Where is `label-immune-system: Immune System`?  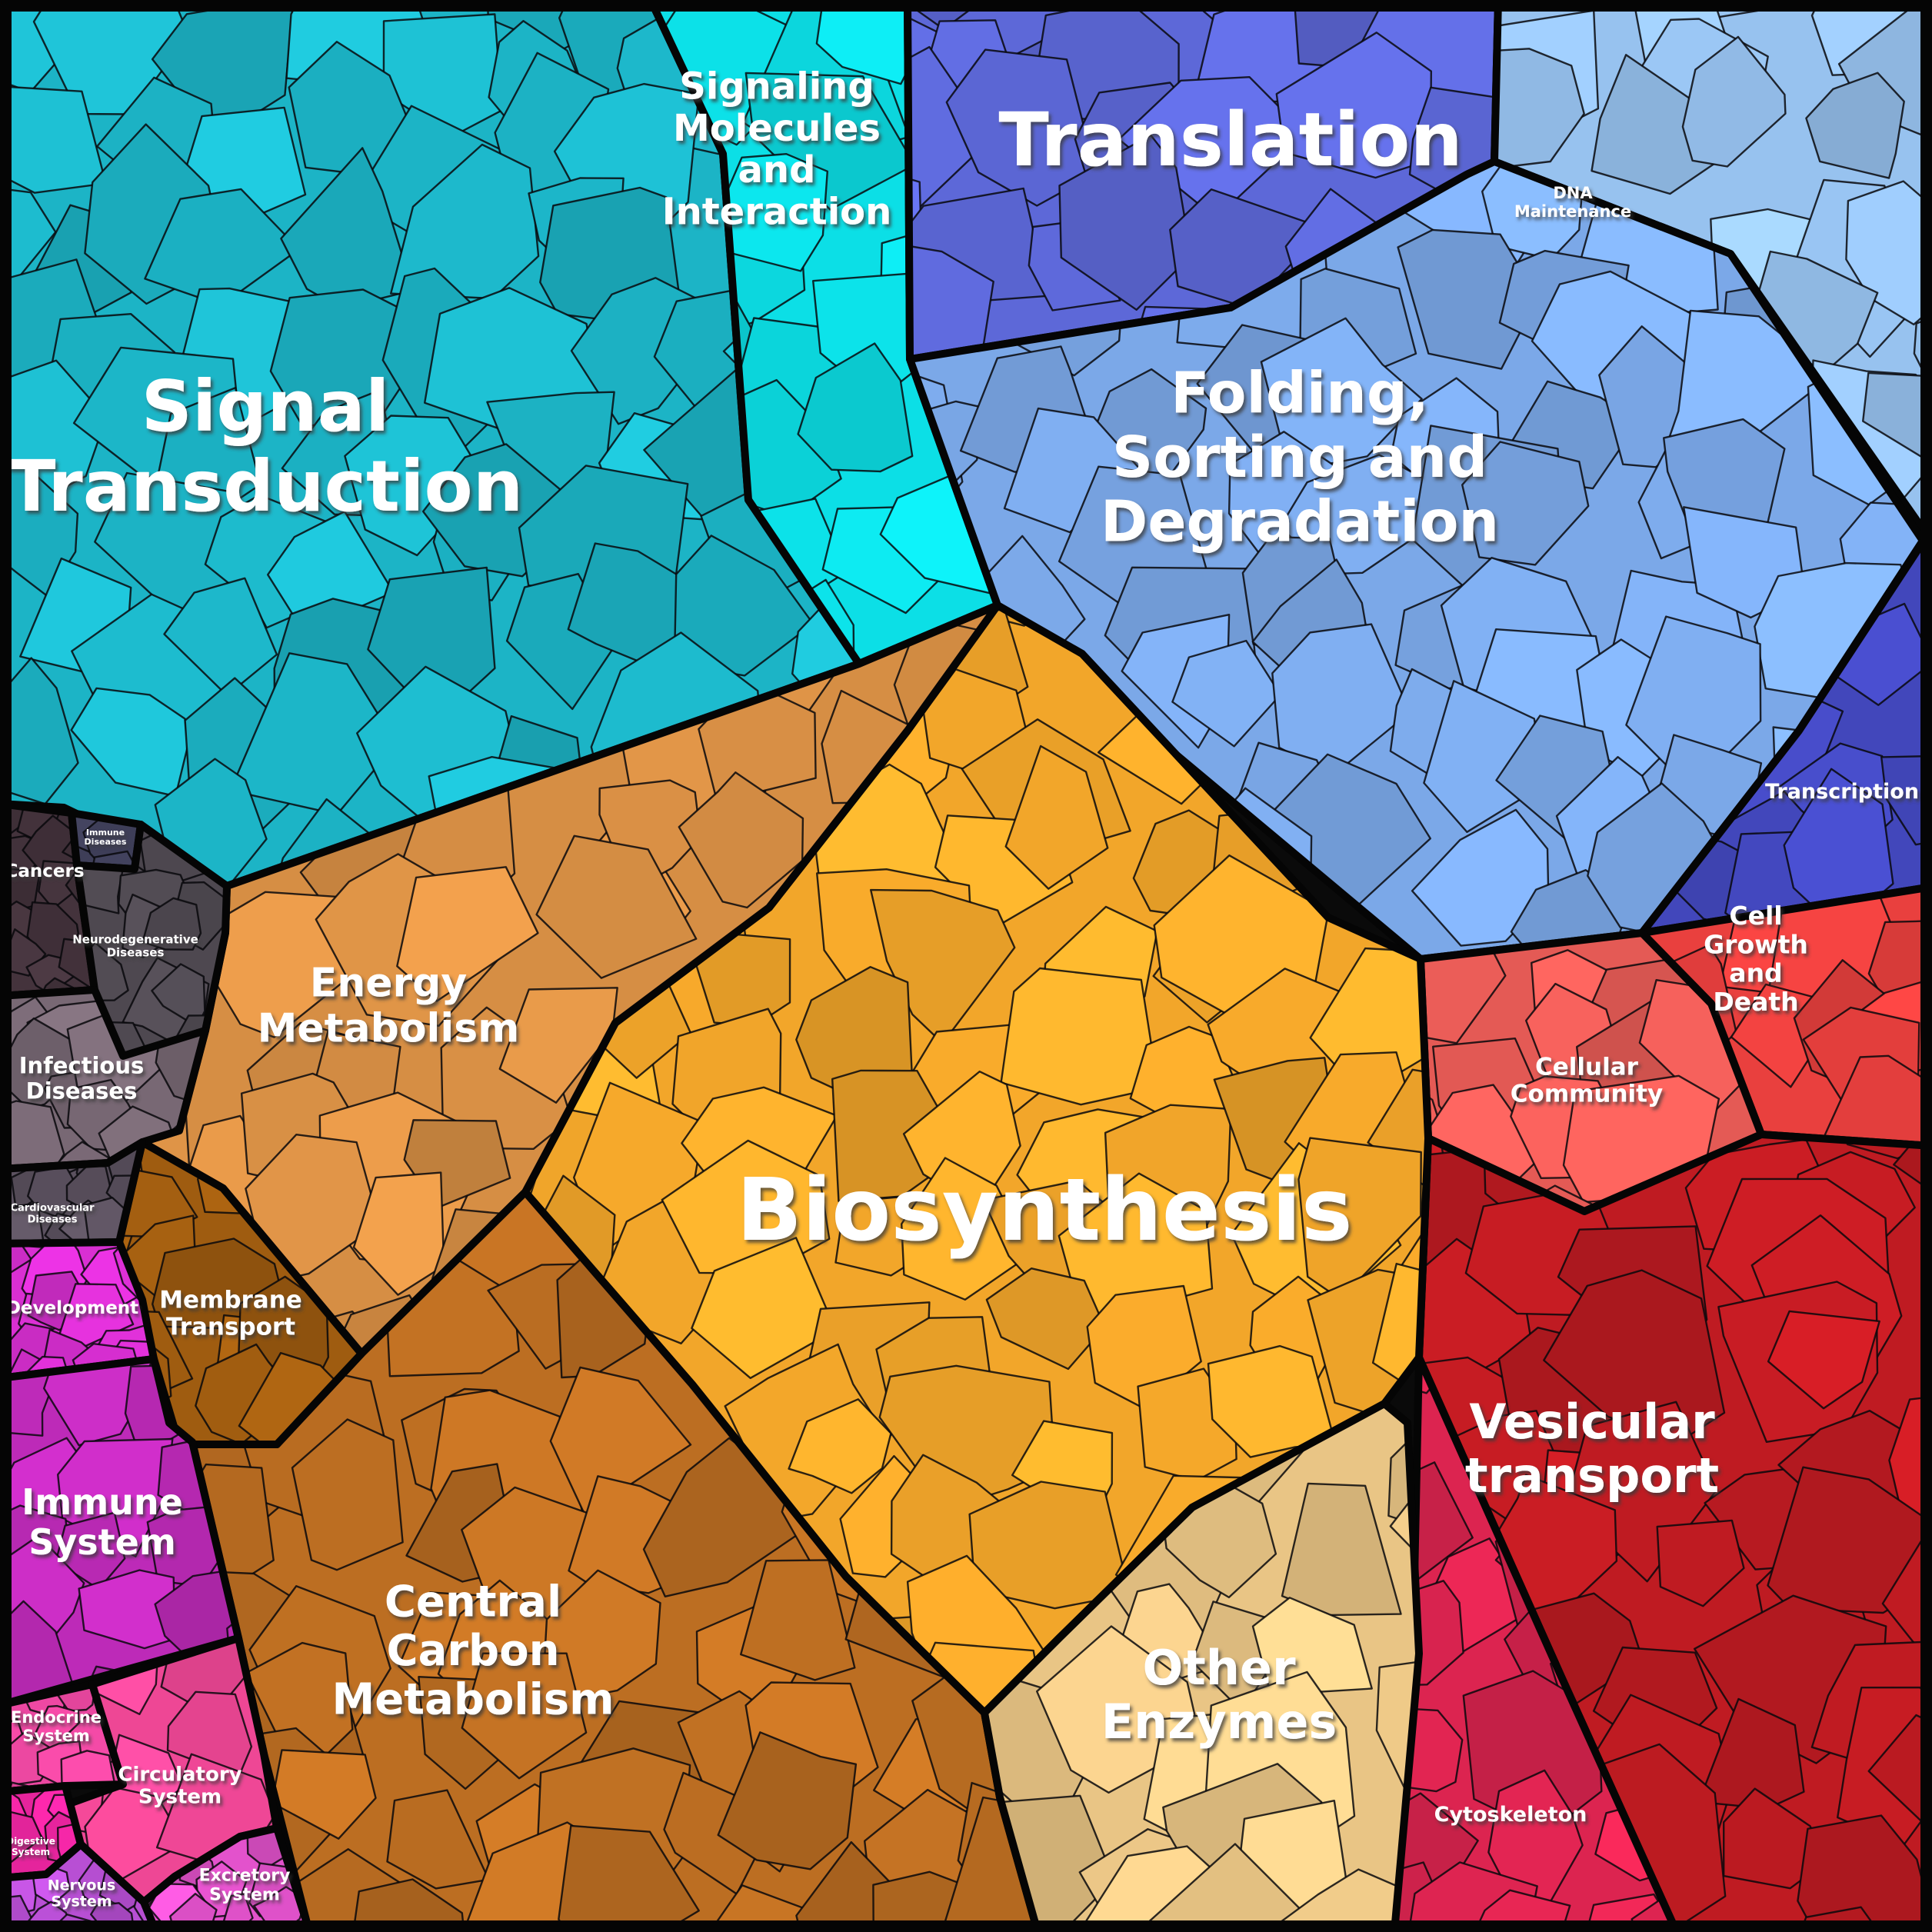
label-immune-system: Immune System is located at coordinates (102, 1522).